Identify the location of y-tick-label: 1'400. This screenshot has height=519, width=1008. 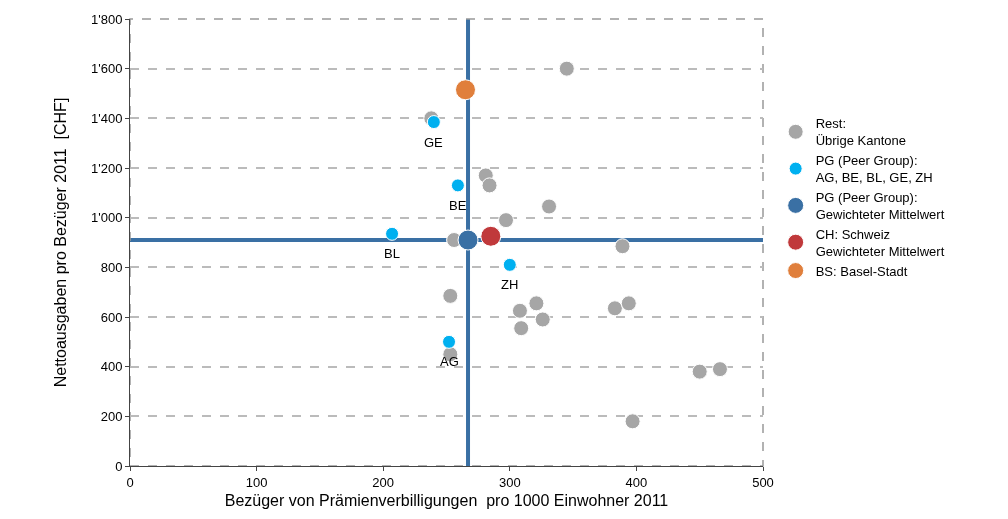
(106, 118).